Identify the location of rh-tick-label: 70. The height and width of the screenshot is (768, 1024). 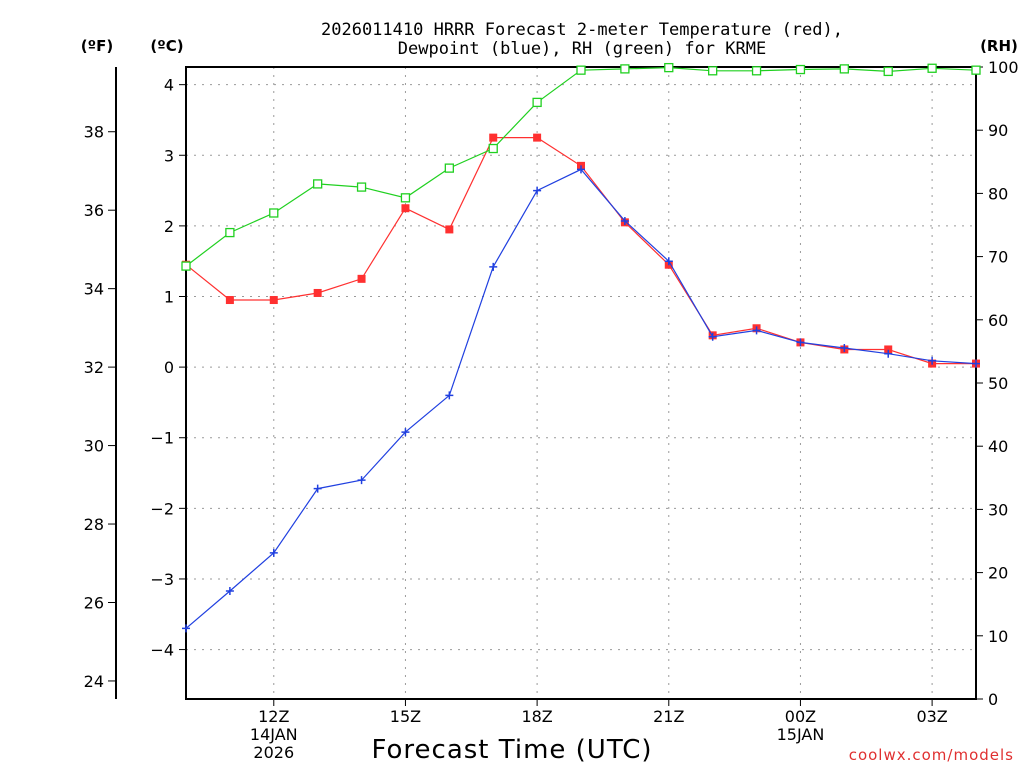
(998, 257).